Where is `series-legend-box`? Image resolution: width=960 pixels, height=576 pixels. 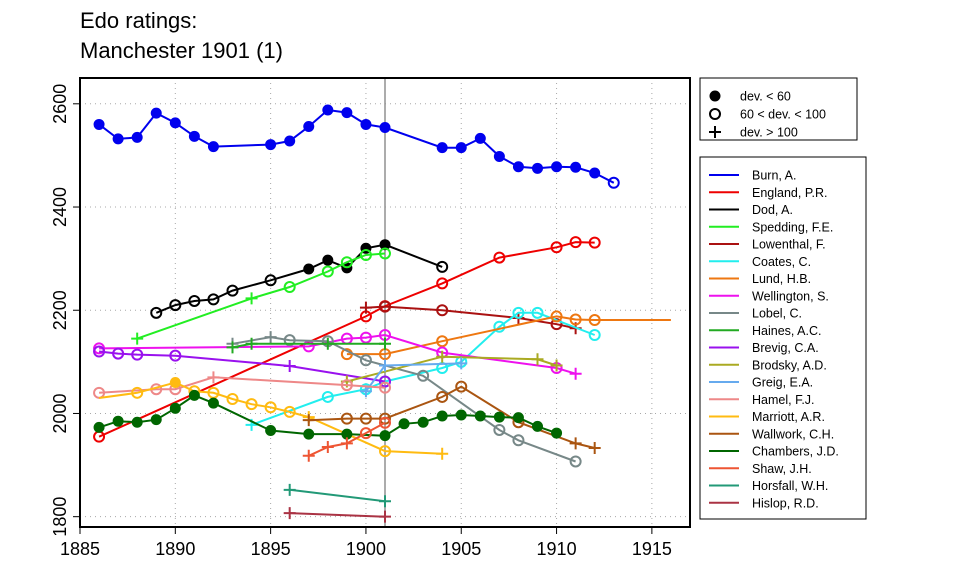 series-legend-box is located at coordinates (783, 338).